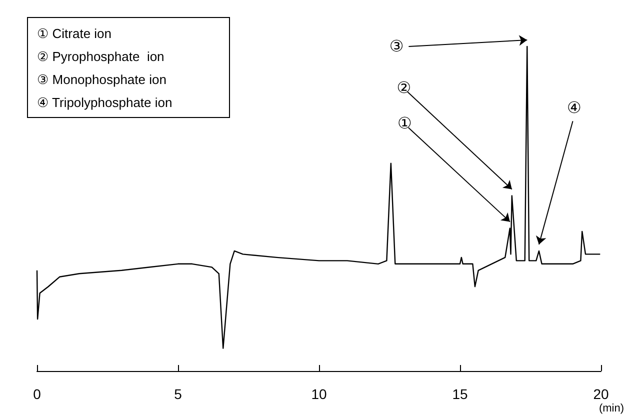 The height and width of the screenshot is (418, 628). What do you see at coordinates (574, 108) in the screenshot?
I see `annotation: ④` at bounding box center [574, 108].